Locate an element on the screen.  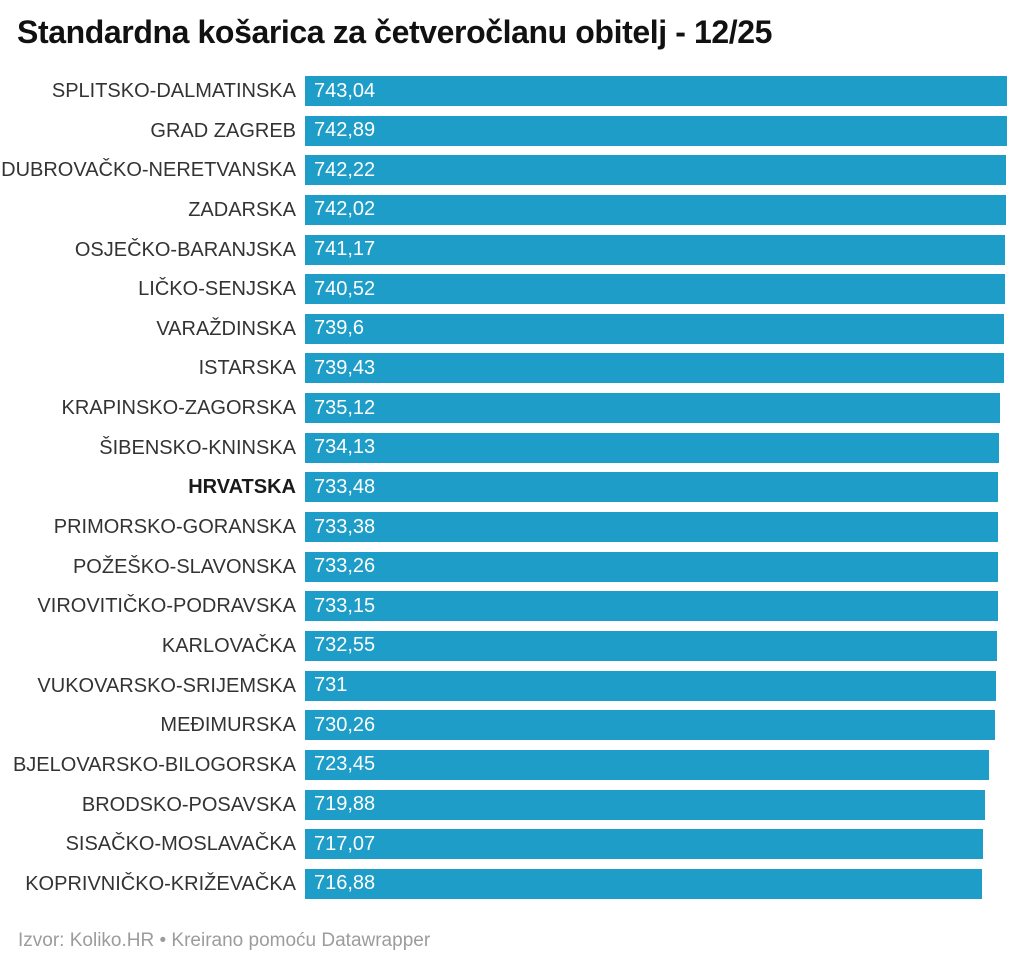
category-label: BRODSKO-POSAVSKA is located at coordinates (188, 804).